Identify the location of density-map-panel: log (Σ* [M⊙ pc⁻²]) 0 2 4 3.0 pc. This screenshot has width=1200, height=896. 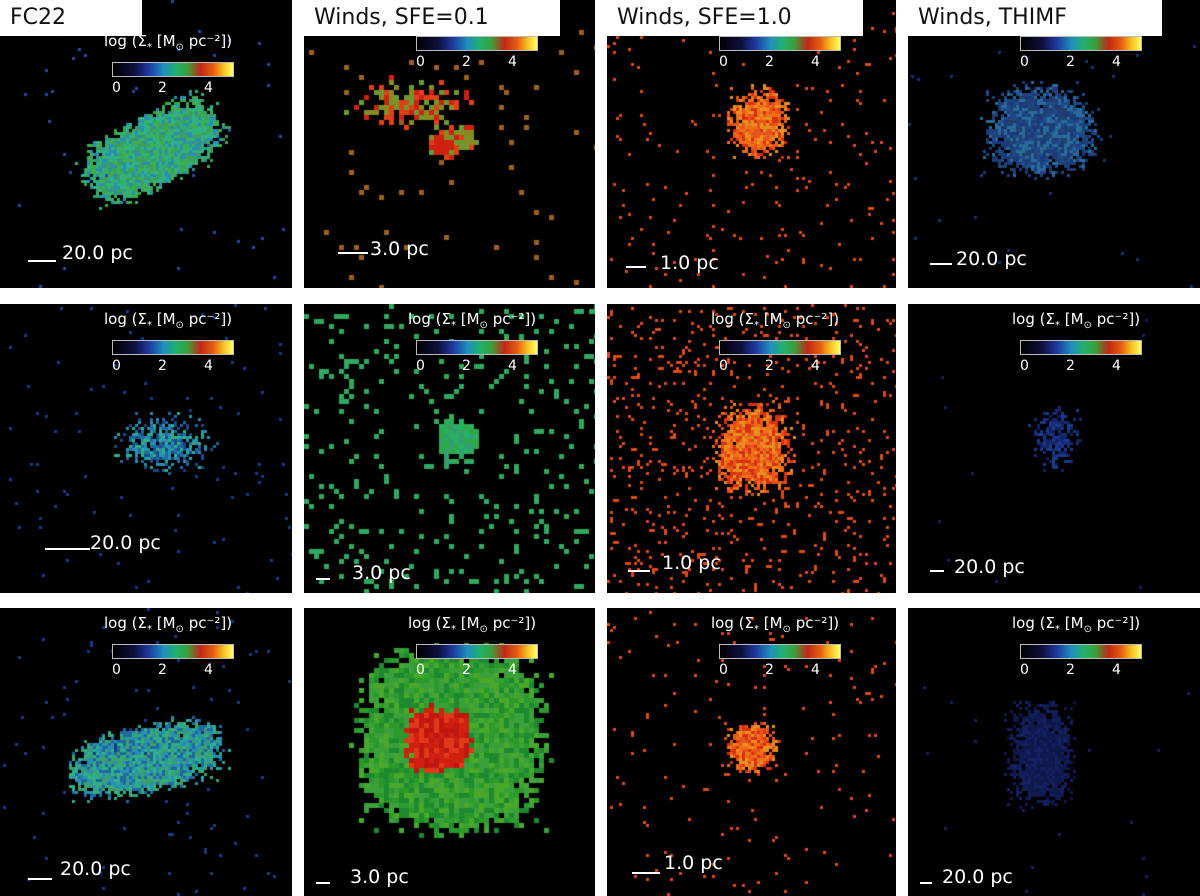
(449, 448).